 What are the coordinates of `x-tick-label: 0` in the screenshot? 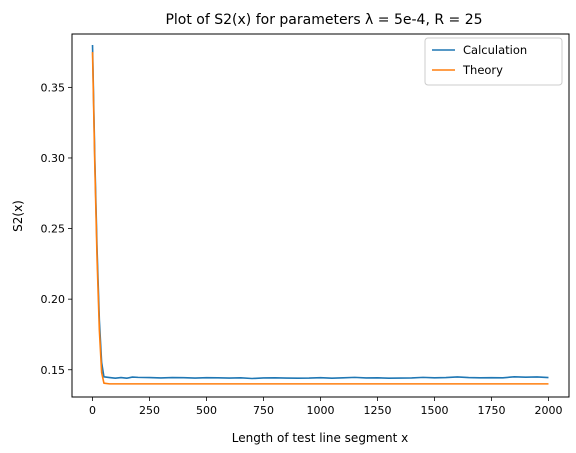 It's located at (92, 410).